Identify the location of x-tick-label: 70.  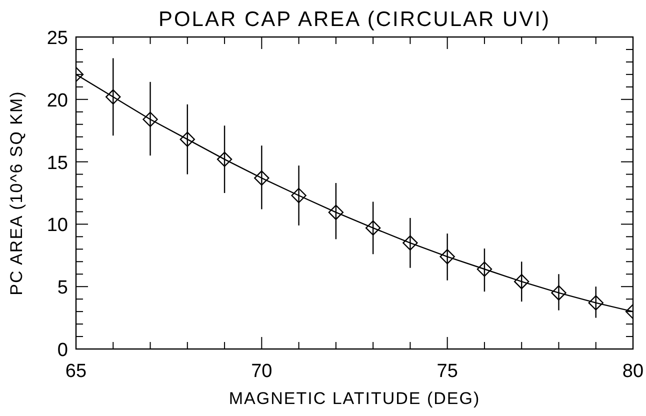
(261, 371).